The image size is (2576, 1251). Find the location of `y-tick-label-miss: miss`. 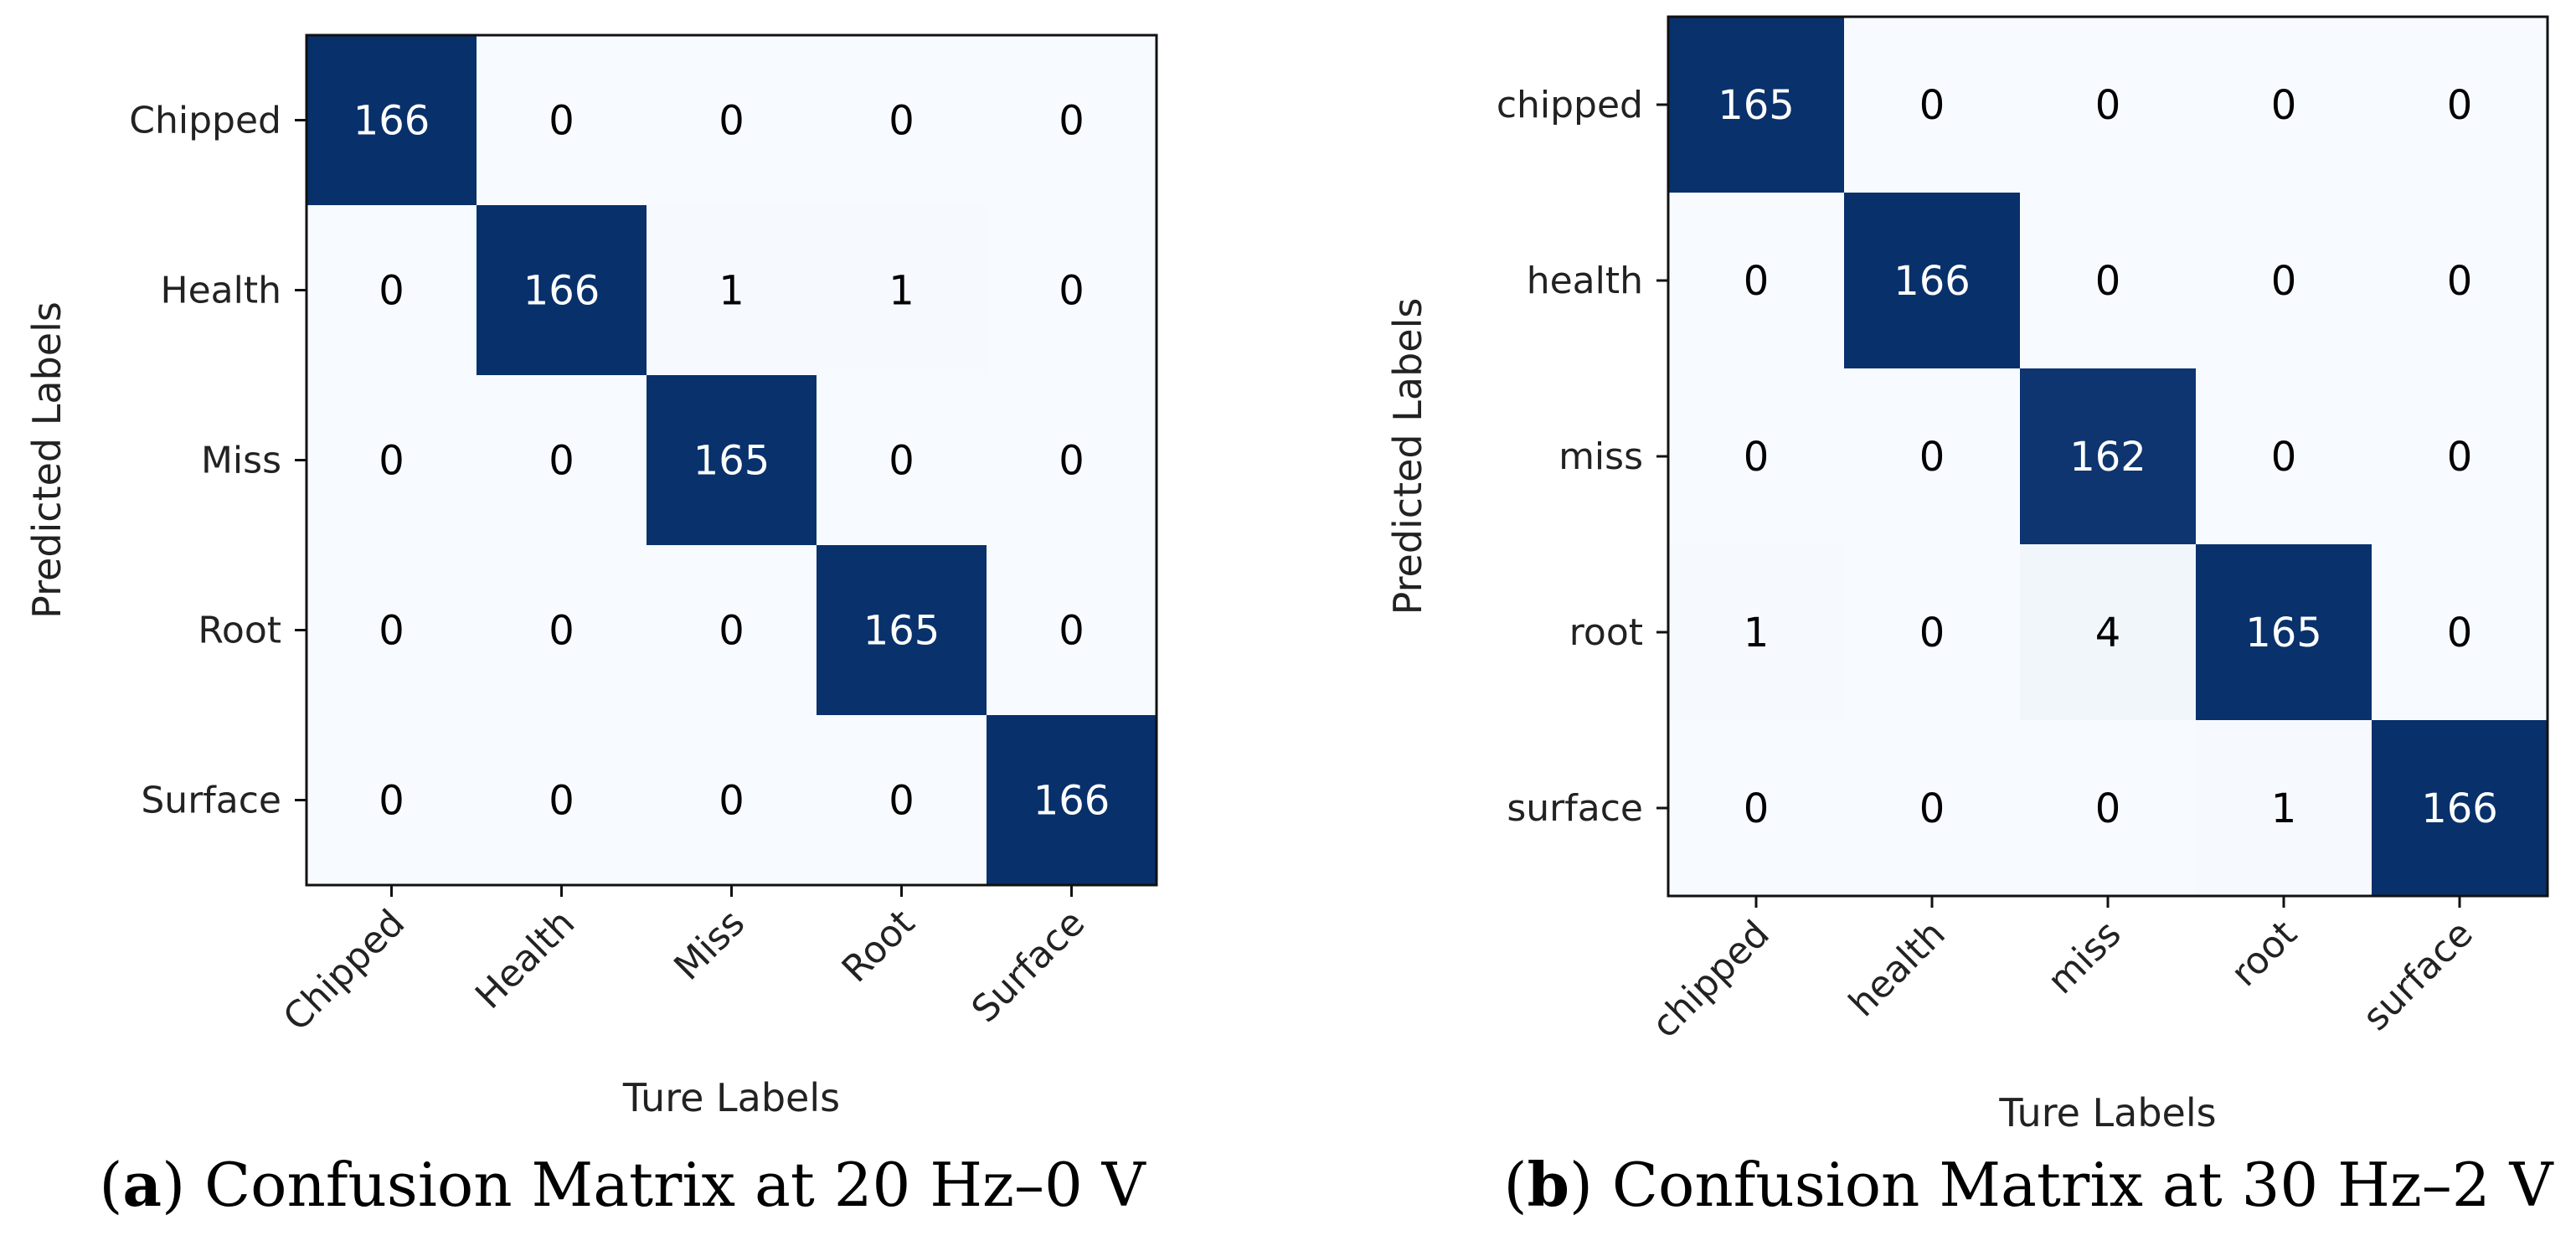

y-tick-label-miss: miss is located at coordinates (1600, 456).